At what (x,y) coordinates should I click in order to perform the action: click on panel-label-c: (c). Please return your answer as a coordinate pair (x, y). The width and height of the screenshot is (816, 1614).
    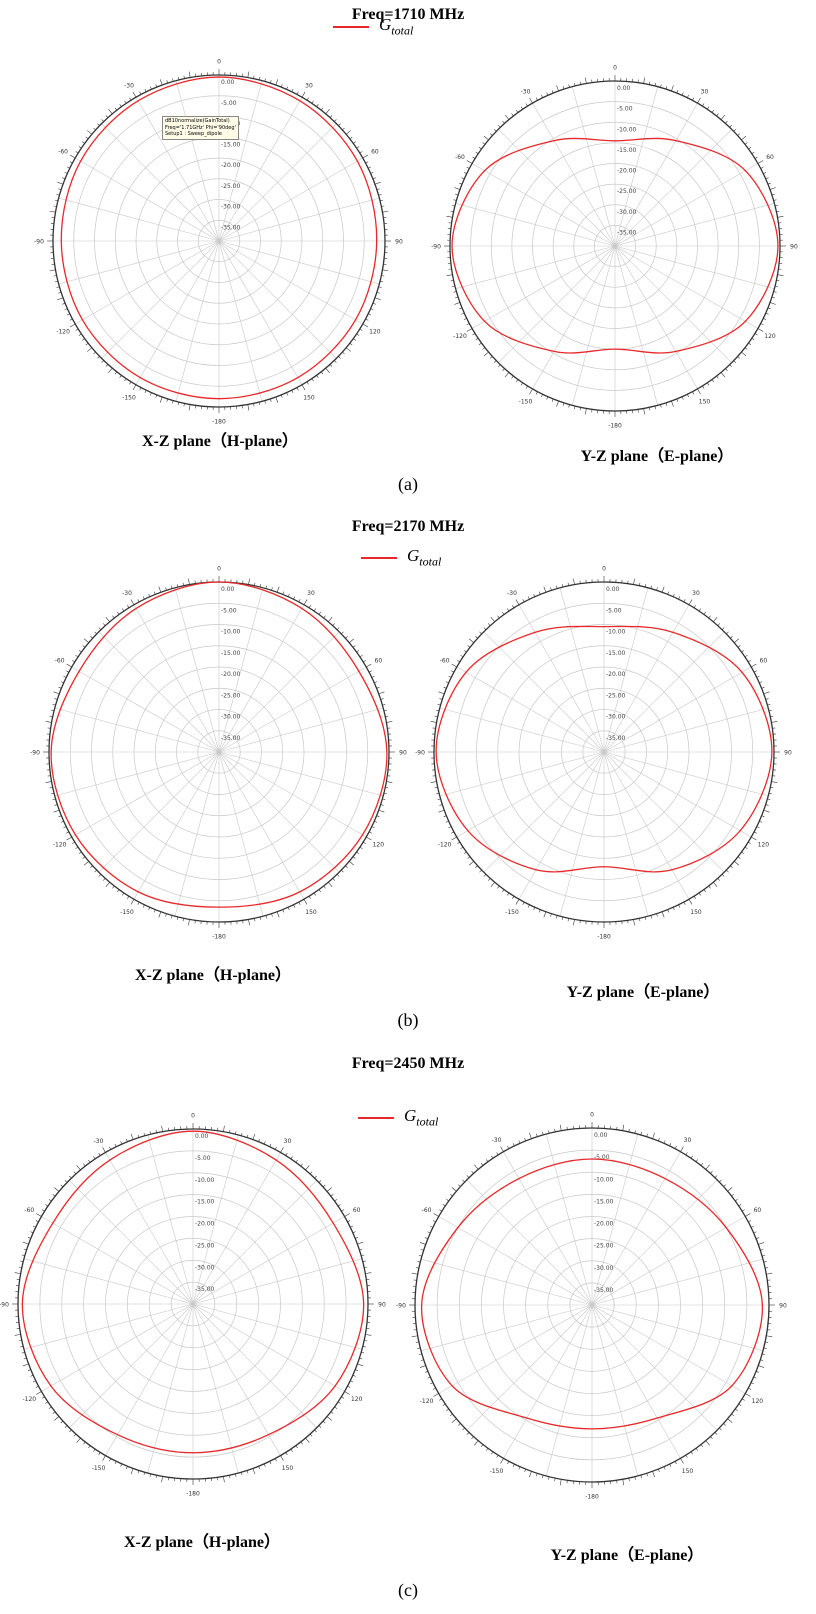
    Looking at the image, I should click on (408, 1590).